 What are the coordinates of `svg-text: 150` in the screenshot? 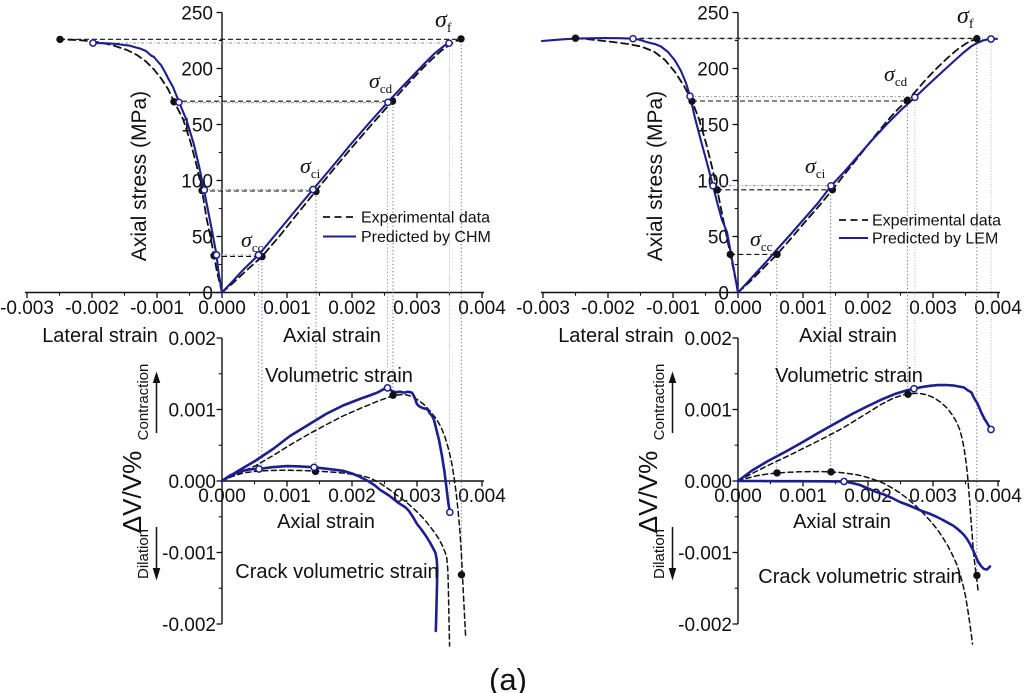 It's located at (713, 126).